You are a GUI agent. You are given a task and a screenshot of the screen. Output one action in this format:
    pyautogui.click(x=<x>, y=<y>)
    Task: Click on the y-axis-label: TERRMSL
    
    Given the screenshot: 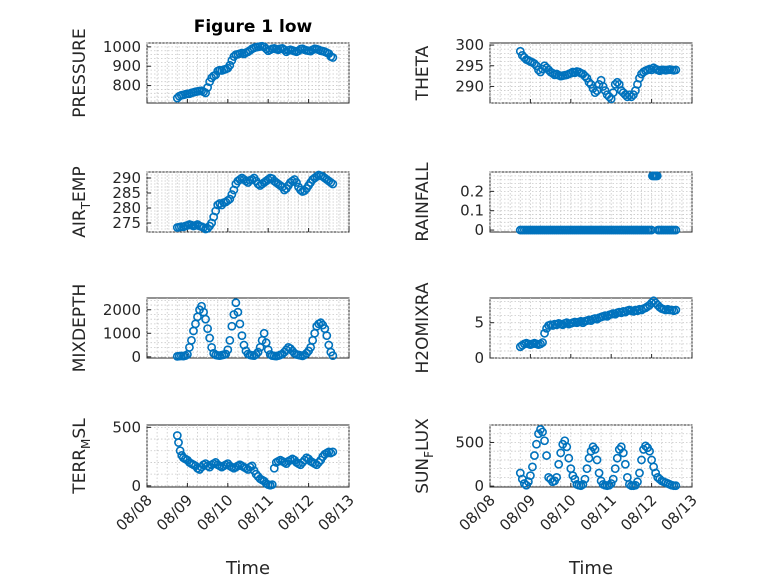 What is the action you would take?
    pyautogui.click(x=81, y=456)
    